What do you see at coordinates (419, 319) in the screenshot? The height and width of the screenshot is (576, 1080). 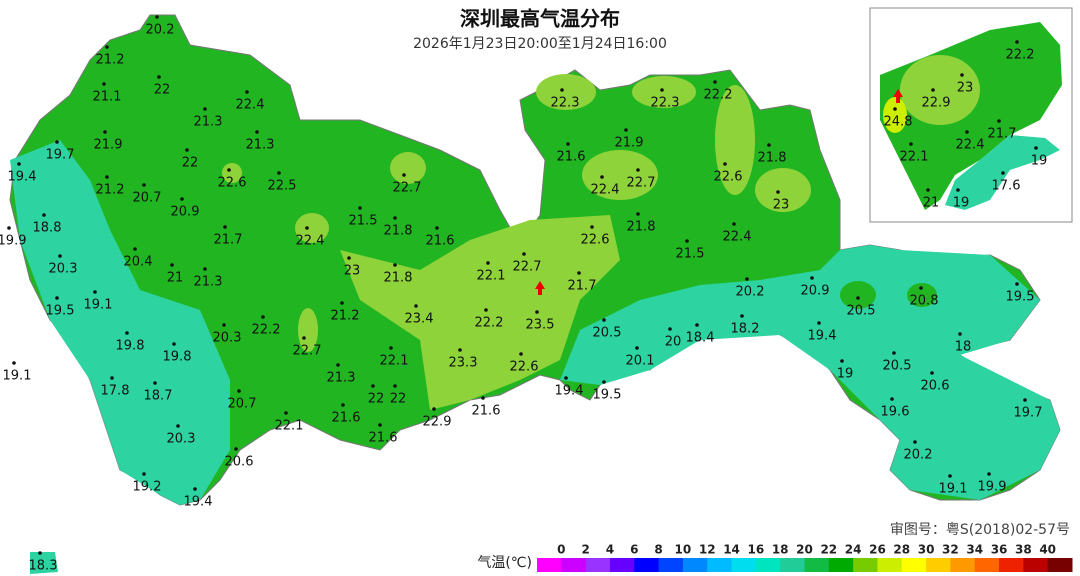 I see `station-value: 23.4` at bounding box center [419, 319].